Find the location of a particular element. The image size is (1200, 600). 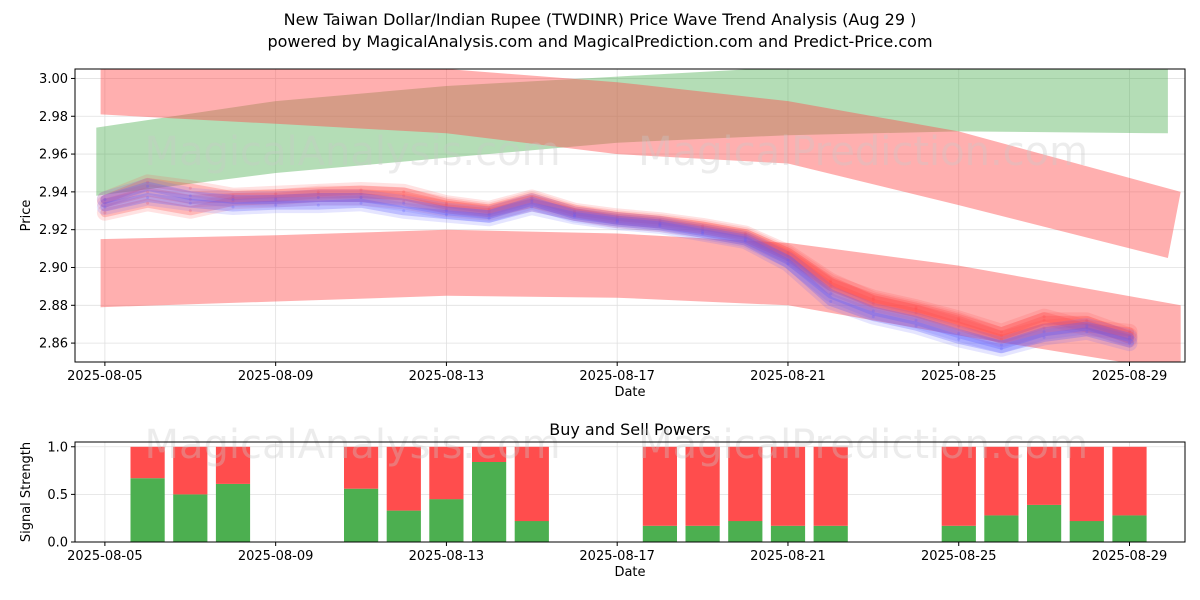

x-tick-label: 2025-08-17 is located at coordinates (617, 376).